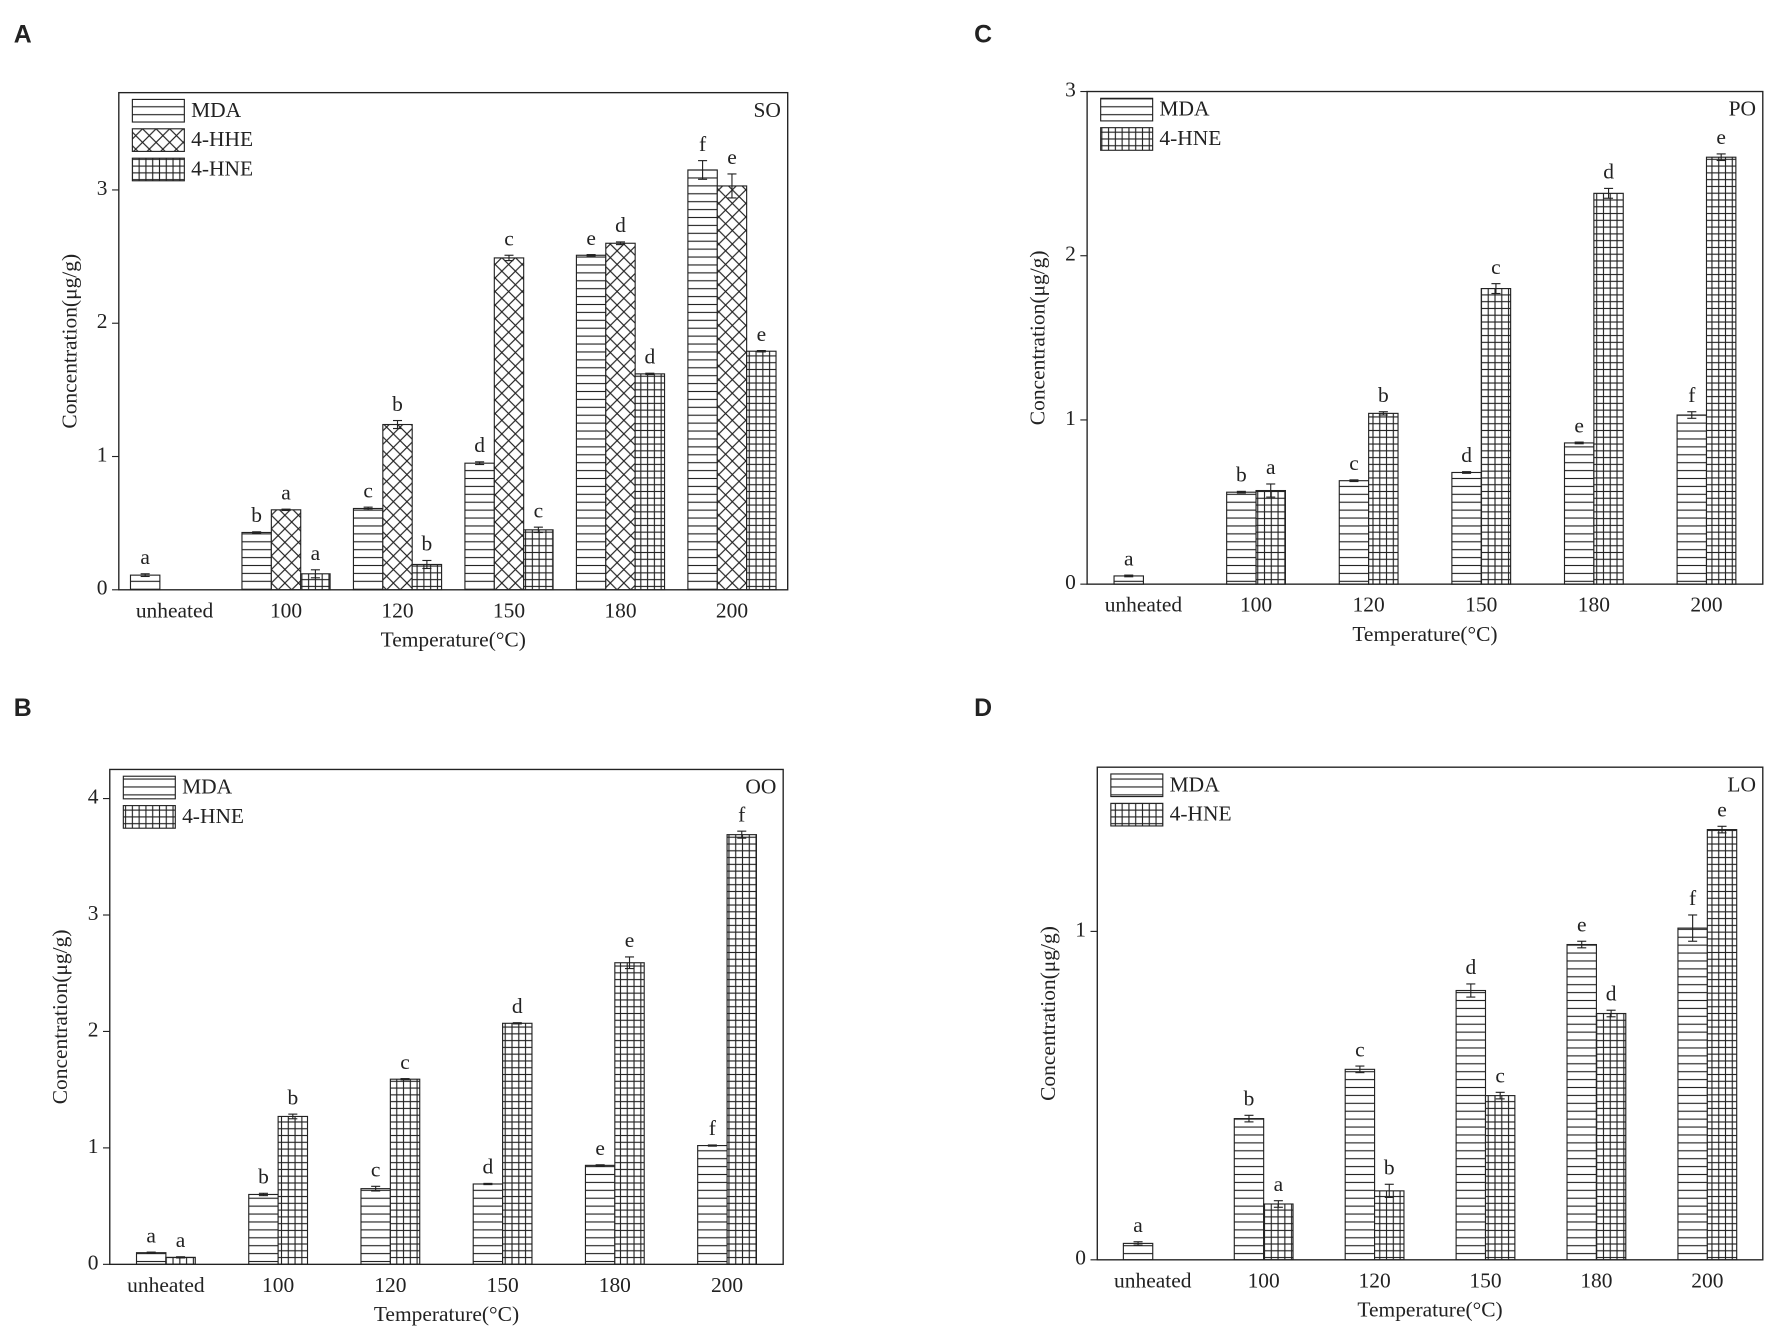 Image resolution: width=1772 pixels, height=1331 pixels. I want to click on y-tick-label: 2, so click(102, 321).